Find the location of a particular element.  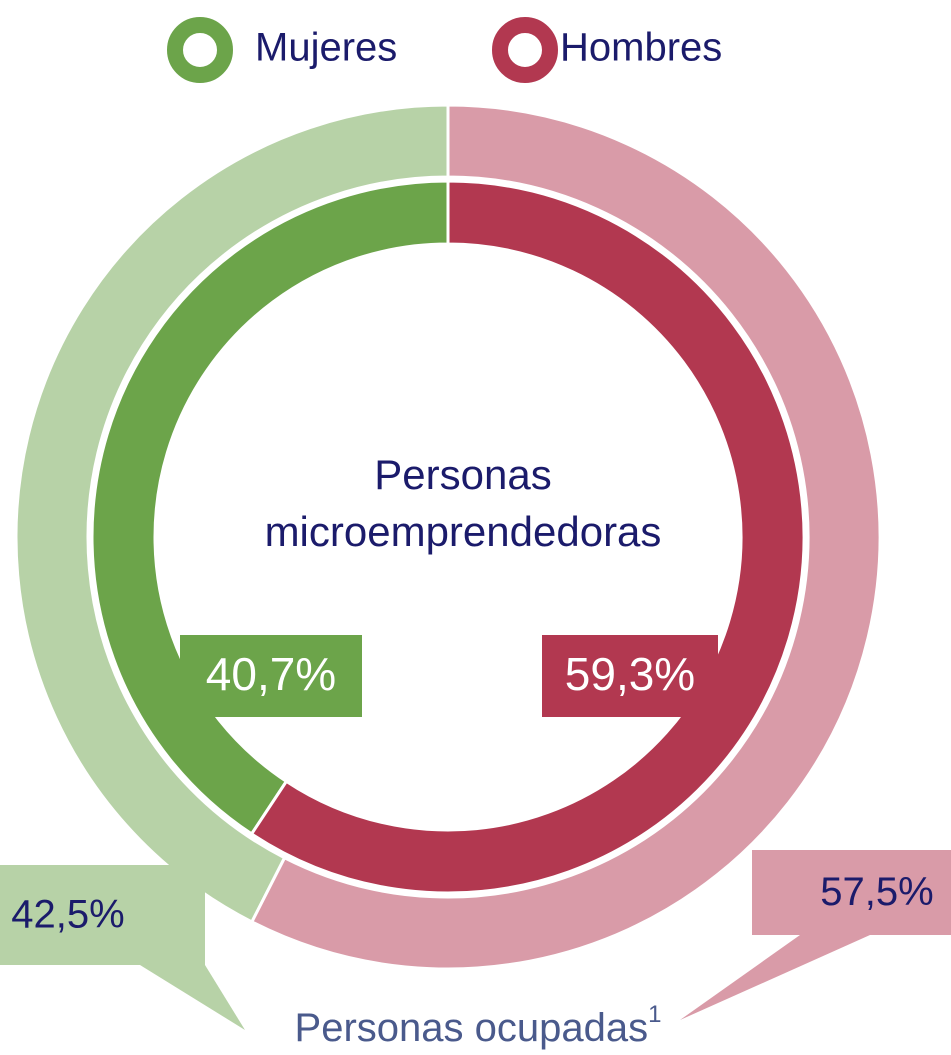

value-label: 42,5% is located at coordinates (67, 915).